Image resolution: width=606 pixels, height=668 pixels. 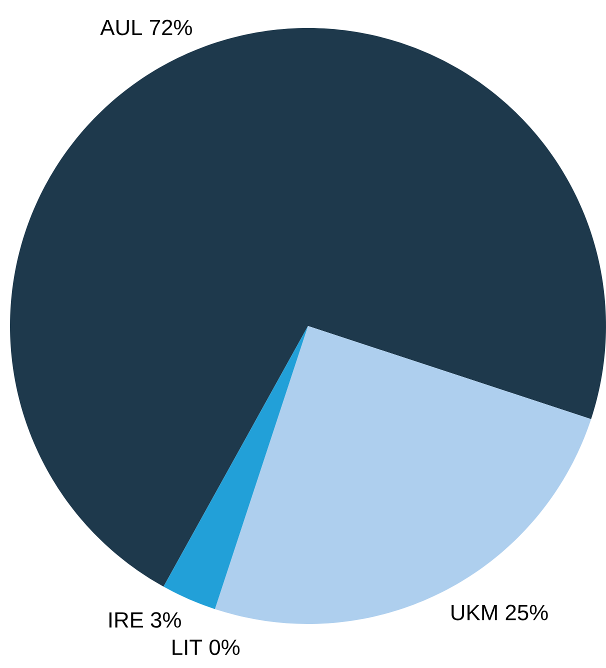 What do you see at coordinates (126, 620) in the screenshot?
I see `slice-label: IRE` at bounding box center [126, 620].